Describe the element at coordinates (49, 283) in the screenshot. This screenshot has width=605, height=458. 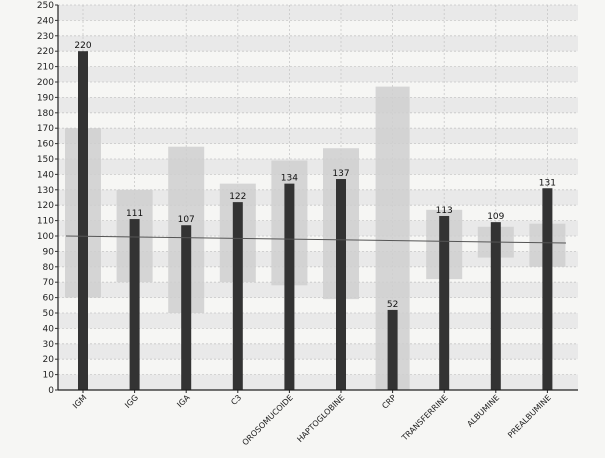
I see `y-tick-label: 70` at that location.